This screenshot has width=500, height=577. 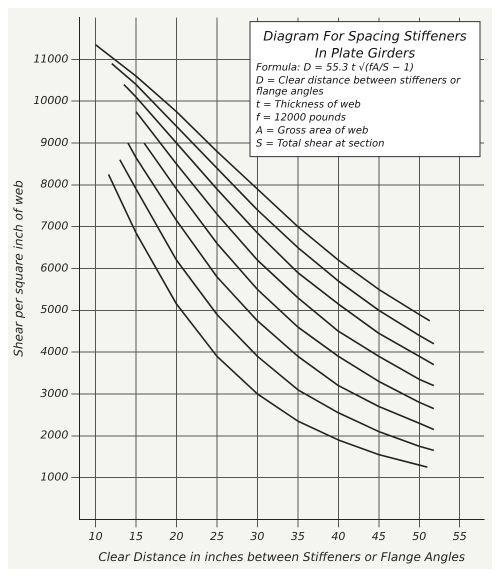 I want to click on annotation: Formula: D = 55.3 t √(fA/S − 1), so click(x=335, y=68).